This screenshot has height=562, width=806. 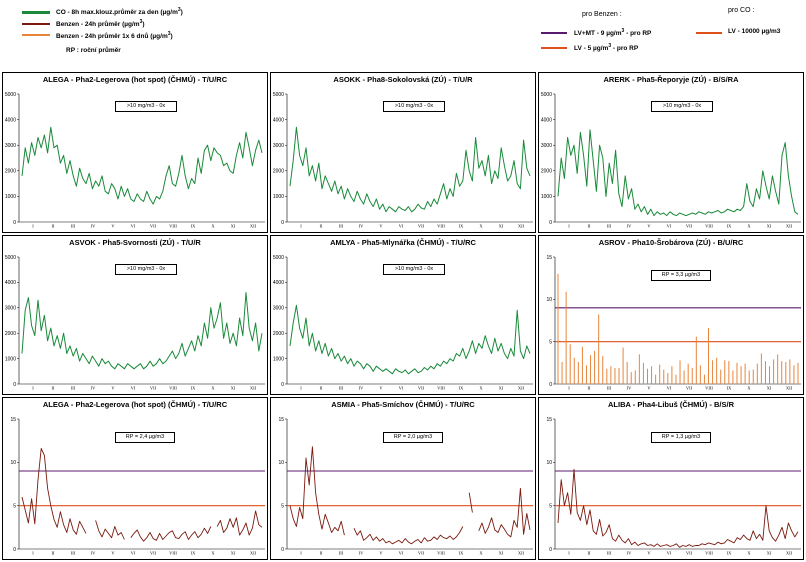 What do you see at coordinates (501, 226) in the screenshot?
I see `month-label: XI` at bounding box center [501, 226].